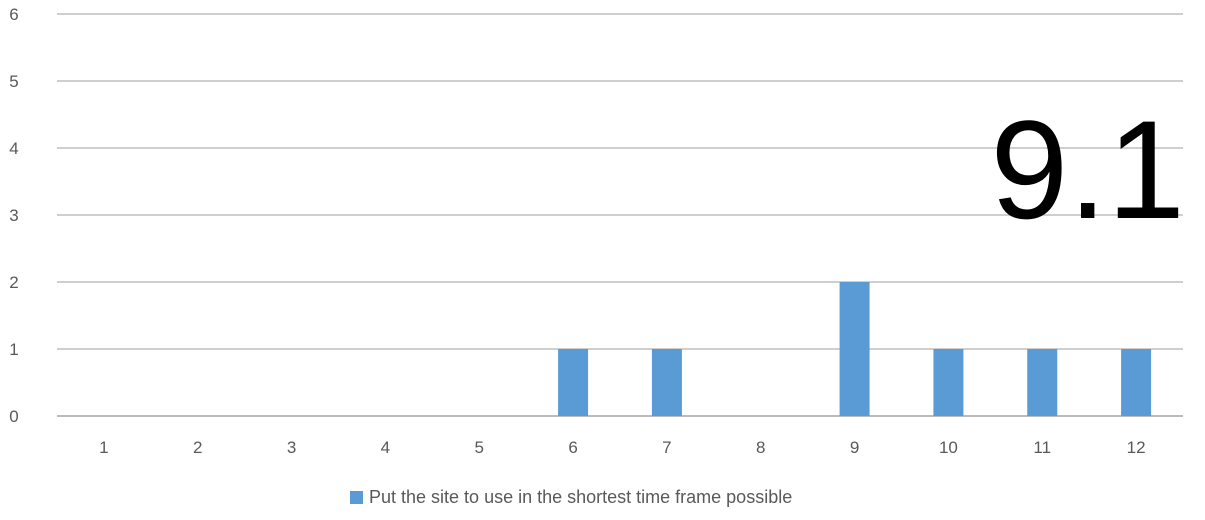  I want to click on x-tick-label: 5, so click(479, 447).